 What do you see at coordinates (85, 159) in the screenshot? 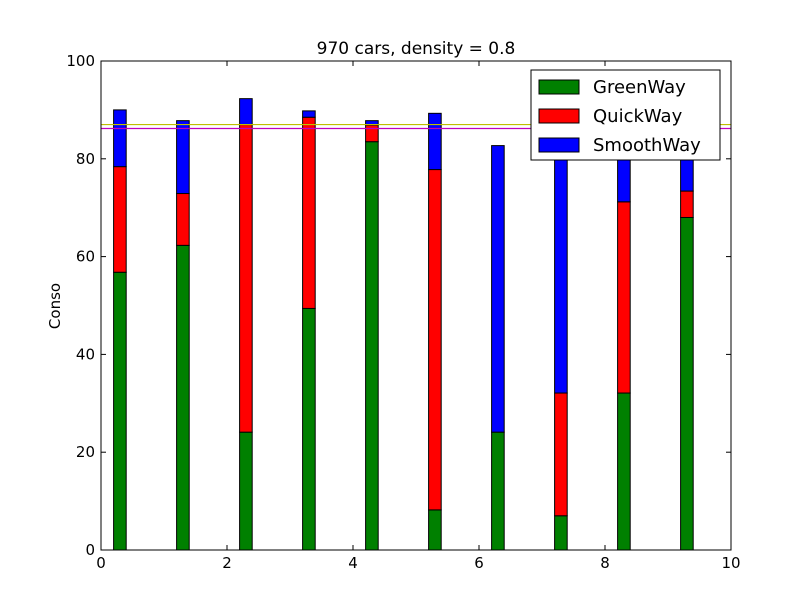
I see `y-tick-label-80: 80` at bounding box center [85, 159].